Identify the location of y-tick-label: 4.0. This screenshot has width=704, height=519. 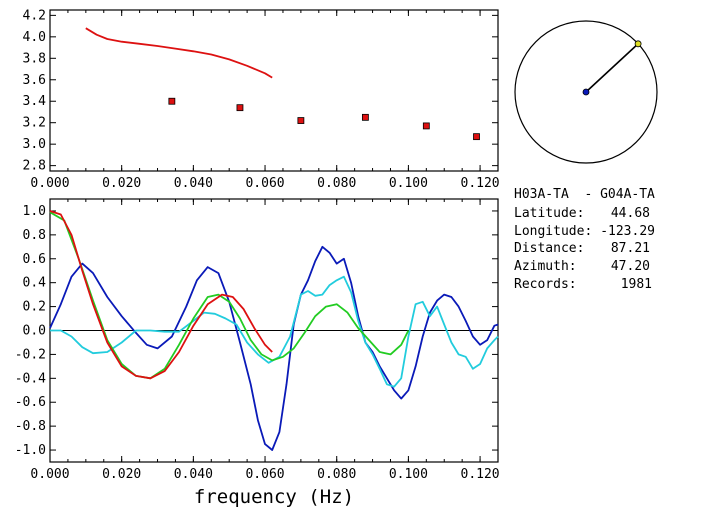
(34, 37).